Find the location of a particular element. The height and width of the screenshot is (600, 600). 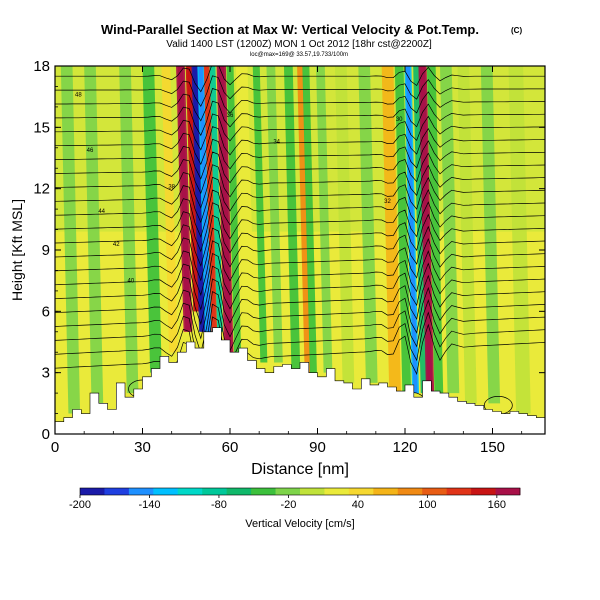

x-tick-label-5: 150 is located at coordinates (492, 447).